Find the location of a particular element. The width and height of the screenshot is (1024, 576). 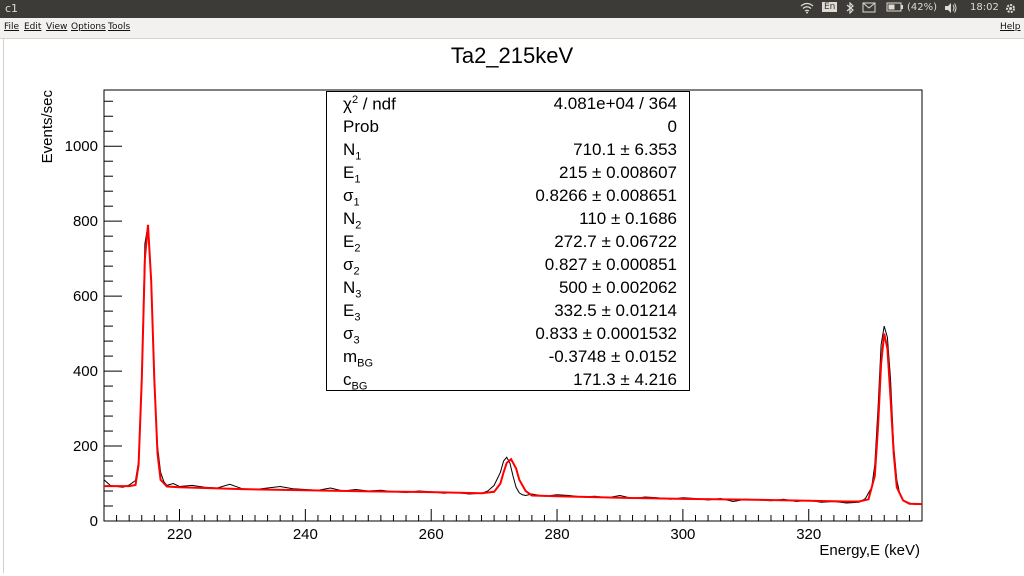

y-tick-label: 200 is located at coordinates (85, 446).